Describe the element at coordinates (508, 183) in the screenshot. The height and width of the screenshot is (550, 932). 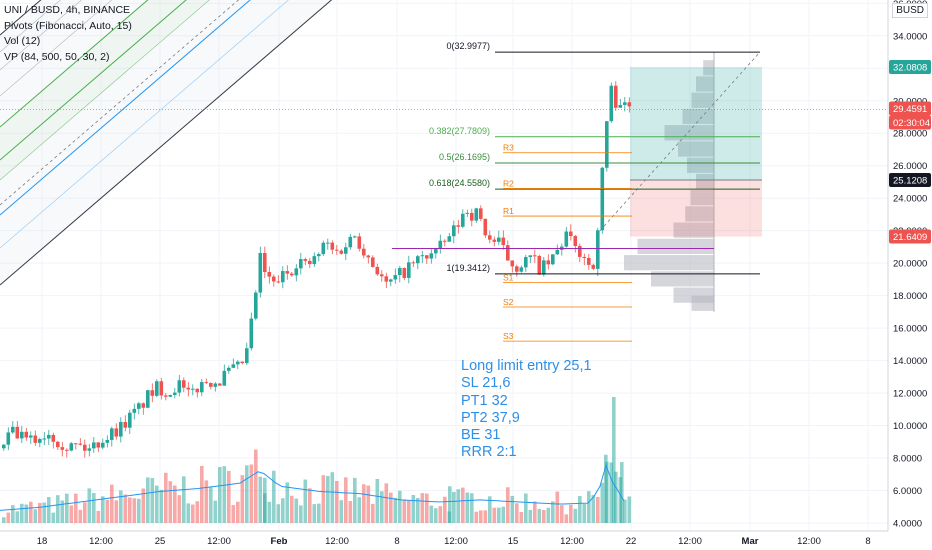
I see `pivot-level-label: R2` at that location.